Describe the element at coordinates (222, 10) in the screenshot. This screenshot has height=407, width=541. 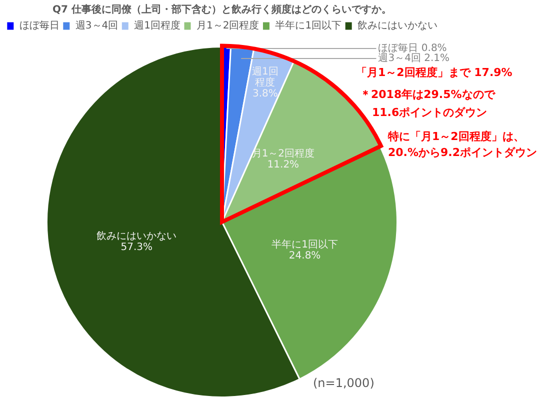
I see `chart-title: Q7 仕事後に同僚（上司・部下含む）と飲み行く頻度はどのくらいですか。` at that location.